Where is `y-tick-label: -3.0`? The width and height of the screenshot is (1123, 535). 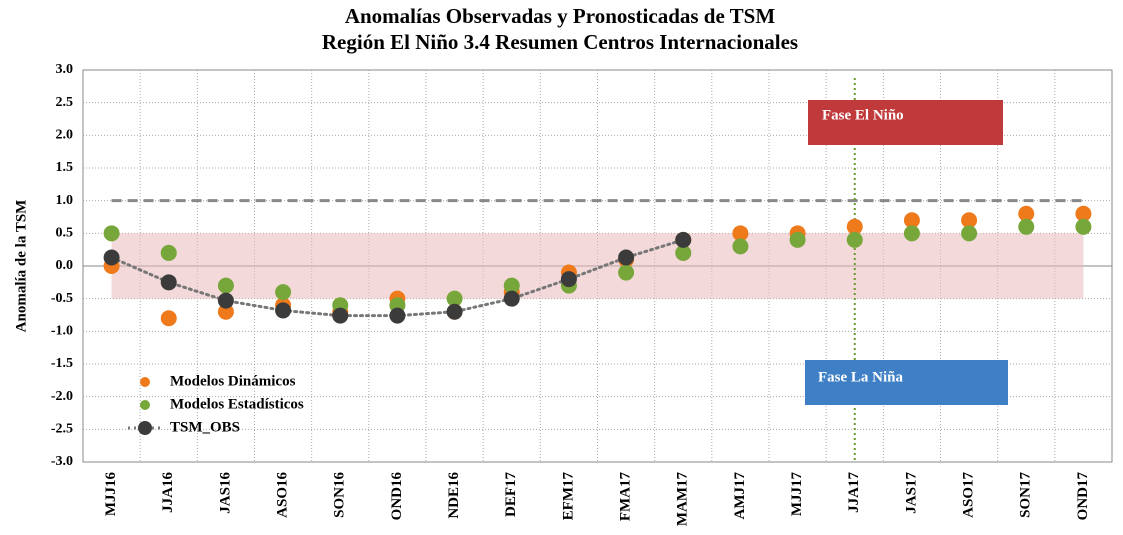 y-tick-label: -3.0 is located at coordinates (62, 461).